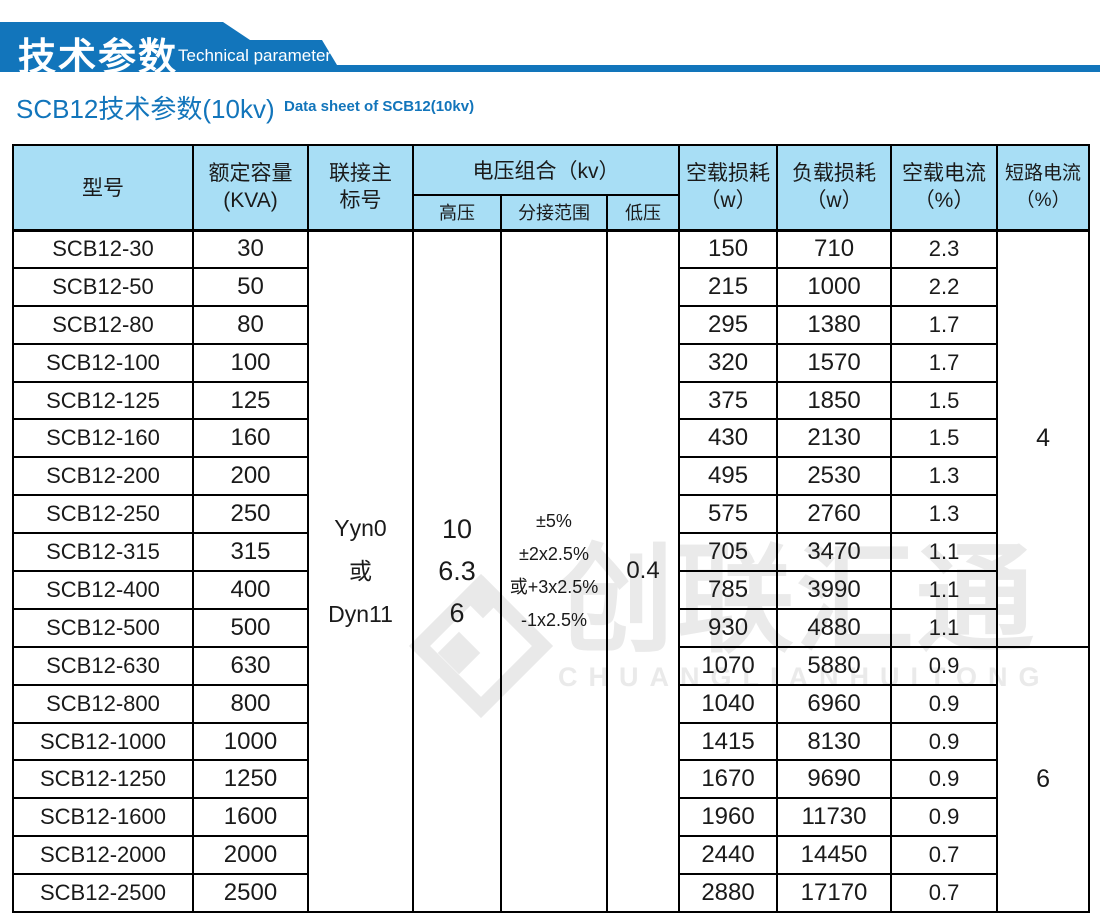 The image size is (1100, 921). What do you see at coordinates (250, 665) in the screenshot?
I see `capacity-cell-text: 630` at bounding box center [250, 665].